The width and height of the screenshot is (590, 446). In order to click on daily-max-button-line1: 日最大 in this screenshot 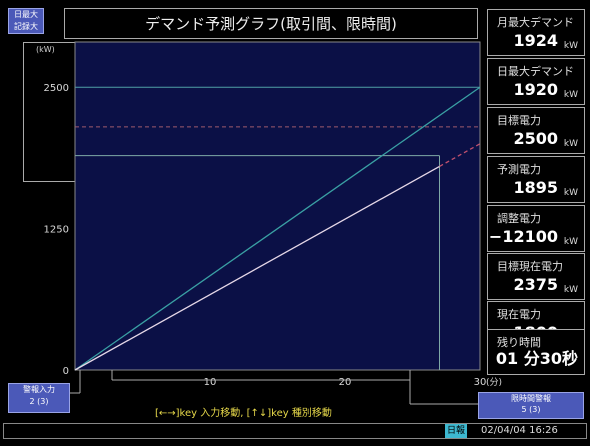, I will do `click(26, 14)`.